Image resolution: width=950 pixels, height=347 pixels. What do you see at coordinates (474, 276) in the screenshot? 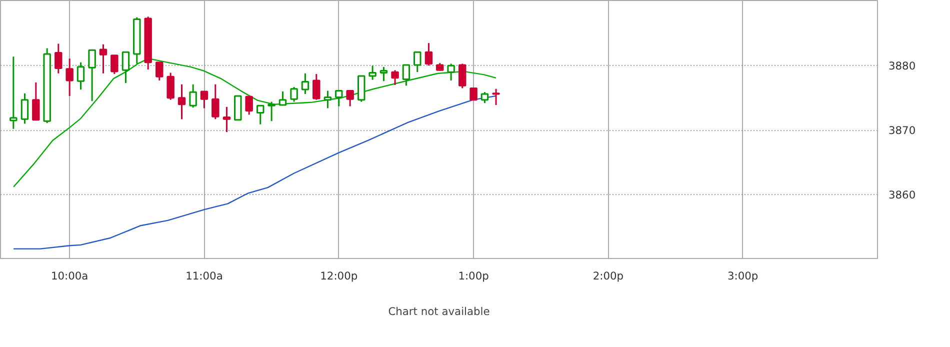
I see `x-tick-label: 1:00p` at bounding box center [474, 276].